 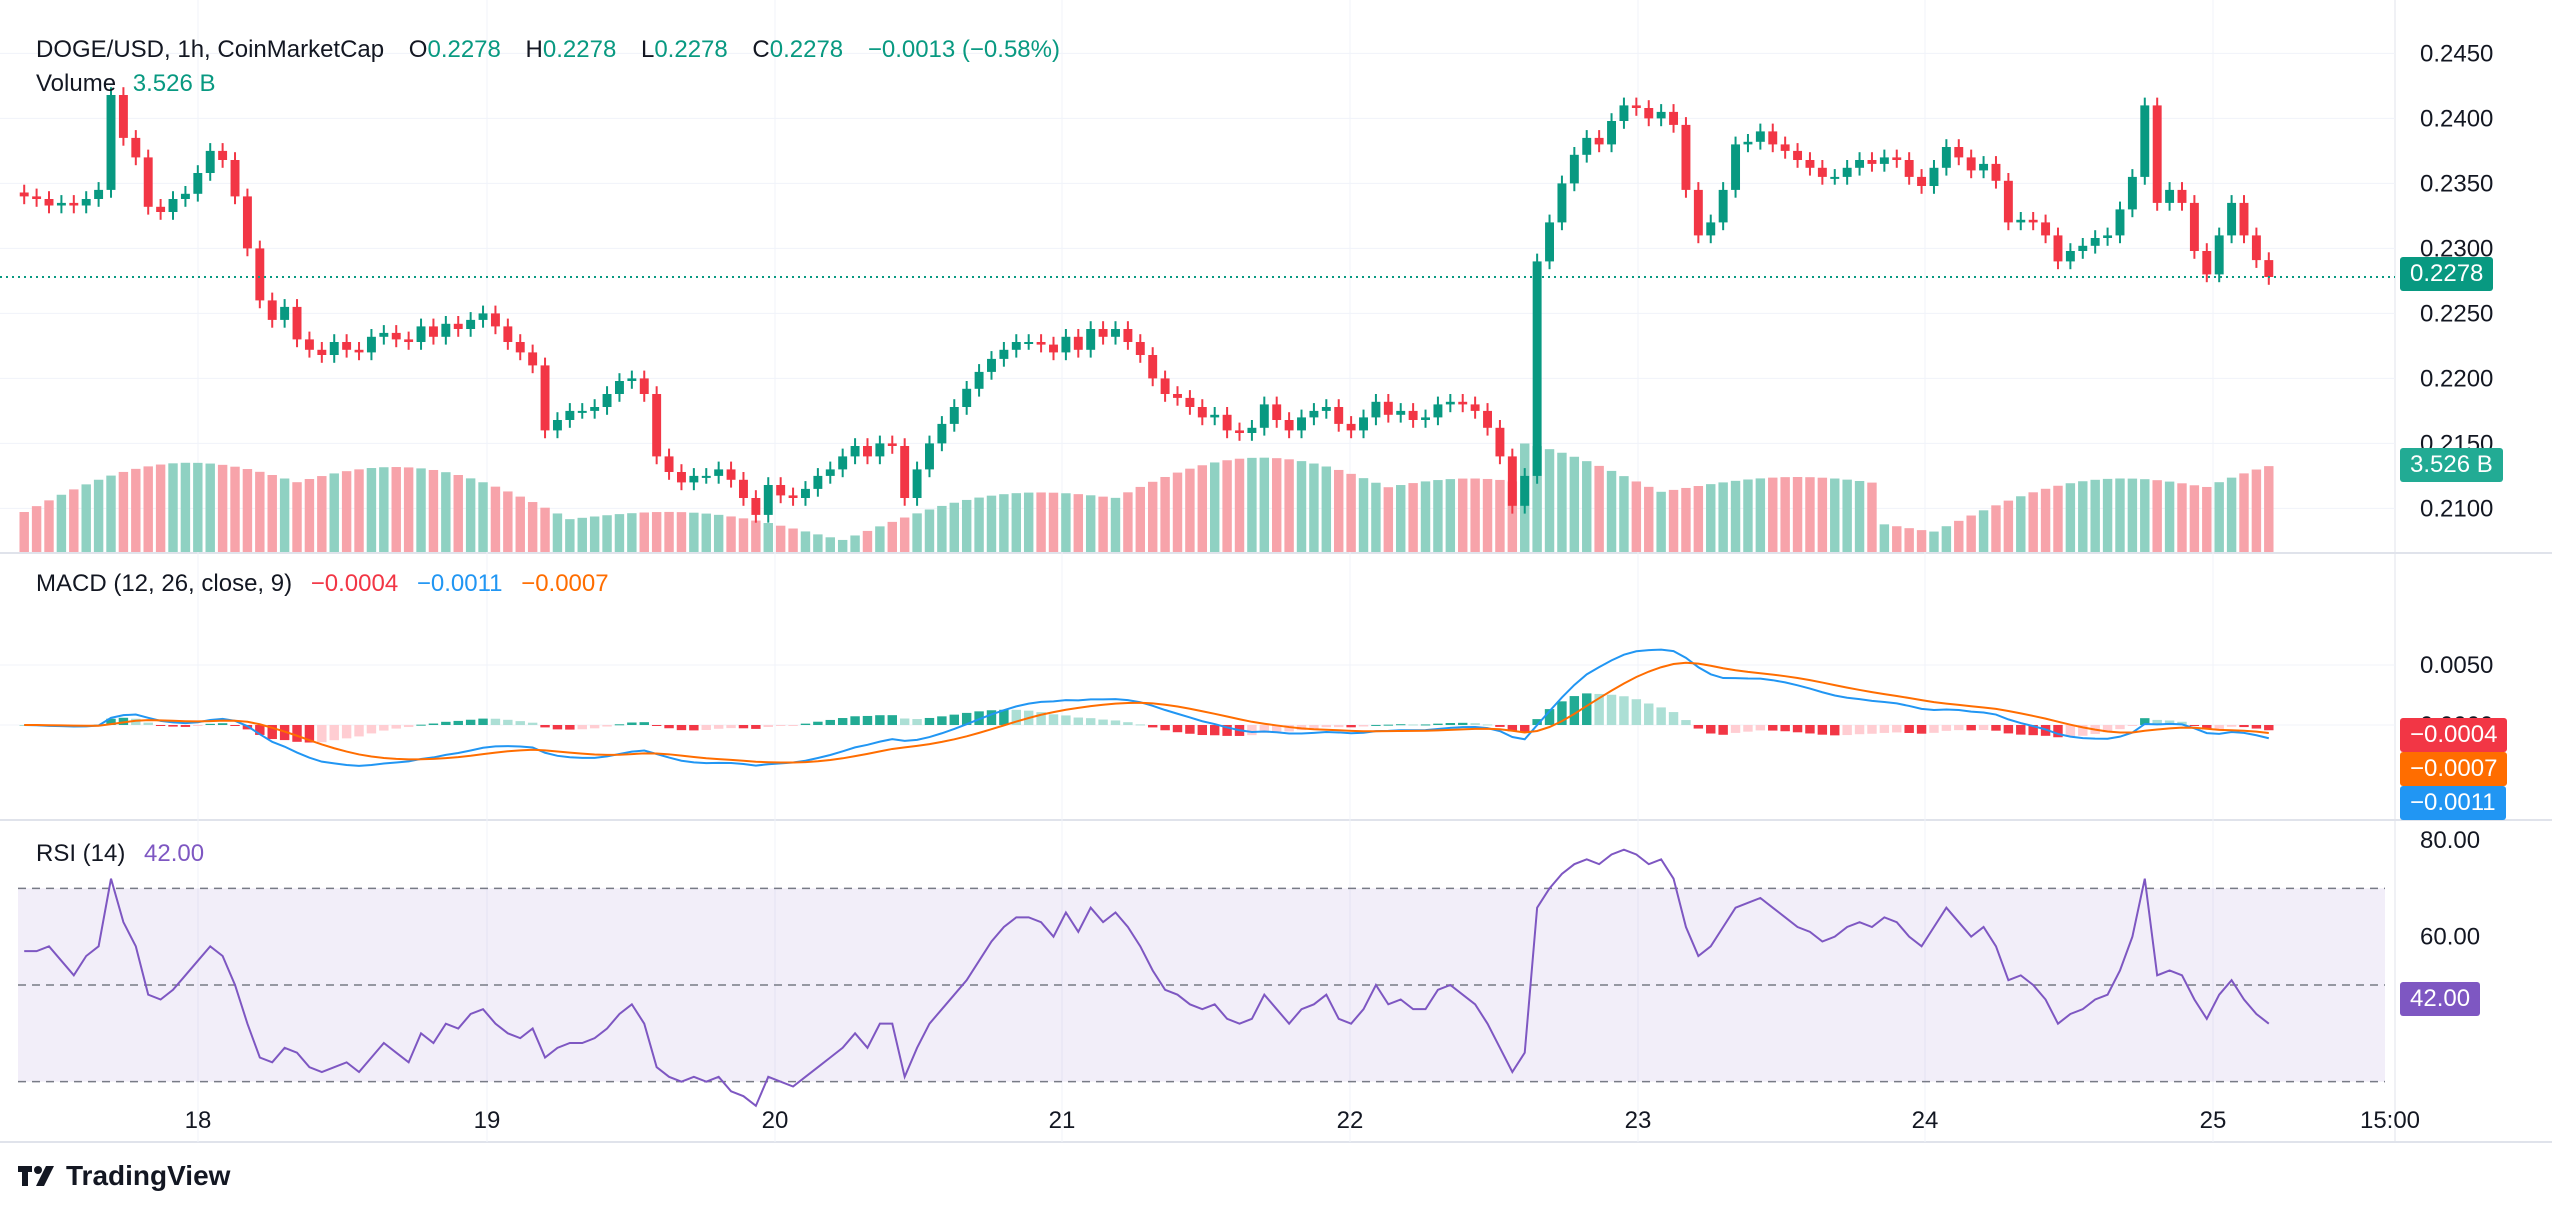 I want to click on macd-signal-value: −0.0007, so click(x=565, y=583).